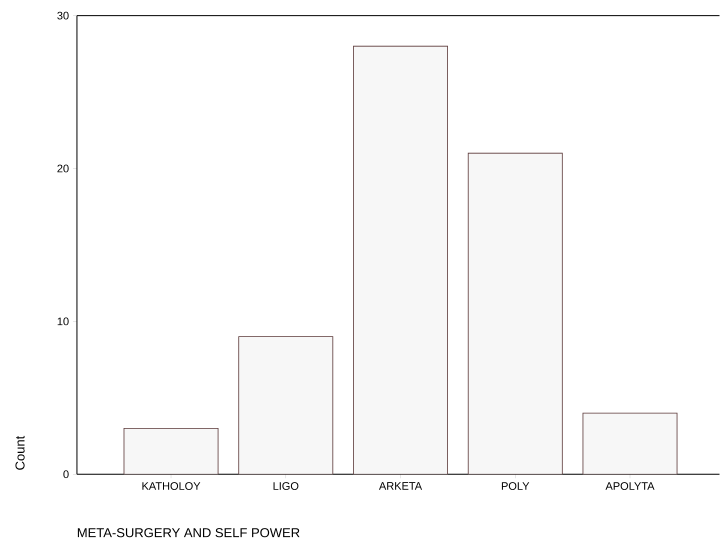 Image resolution: width=720 pixels, height=554 pixels. Describe the element at coordinates (189, 533) in the screenshot. I see `x-axis-title: META-SURGERY AND SELF POWER` at that location.